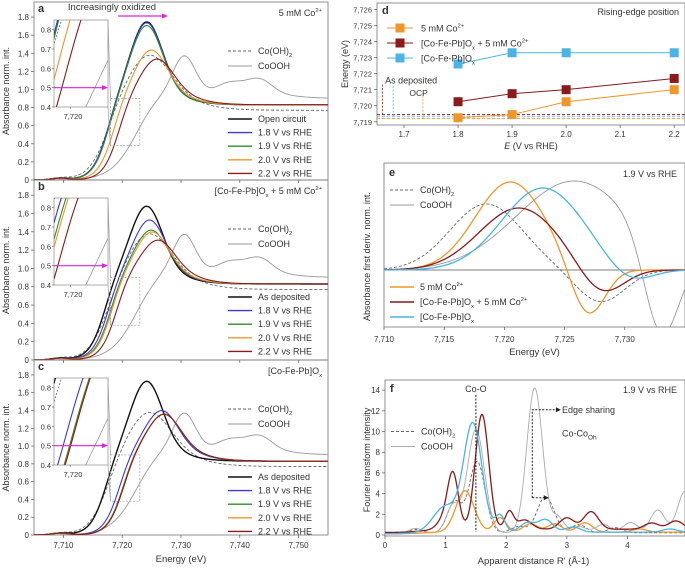 This screenshot has width=685, height=568. Describe the element at coordinates (24, 517) in the screenshot. I see `y-tick-label: 0.2` at that location.